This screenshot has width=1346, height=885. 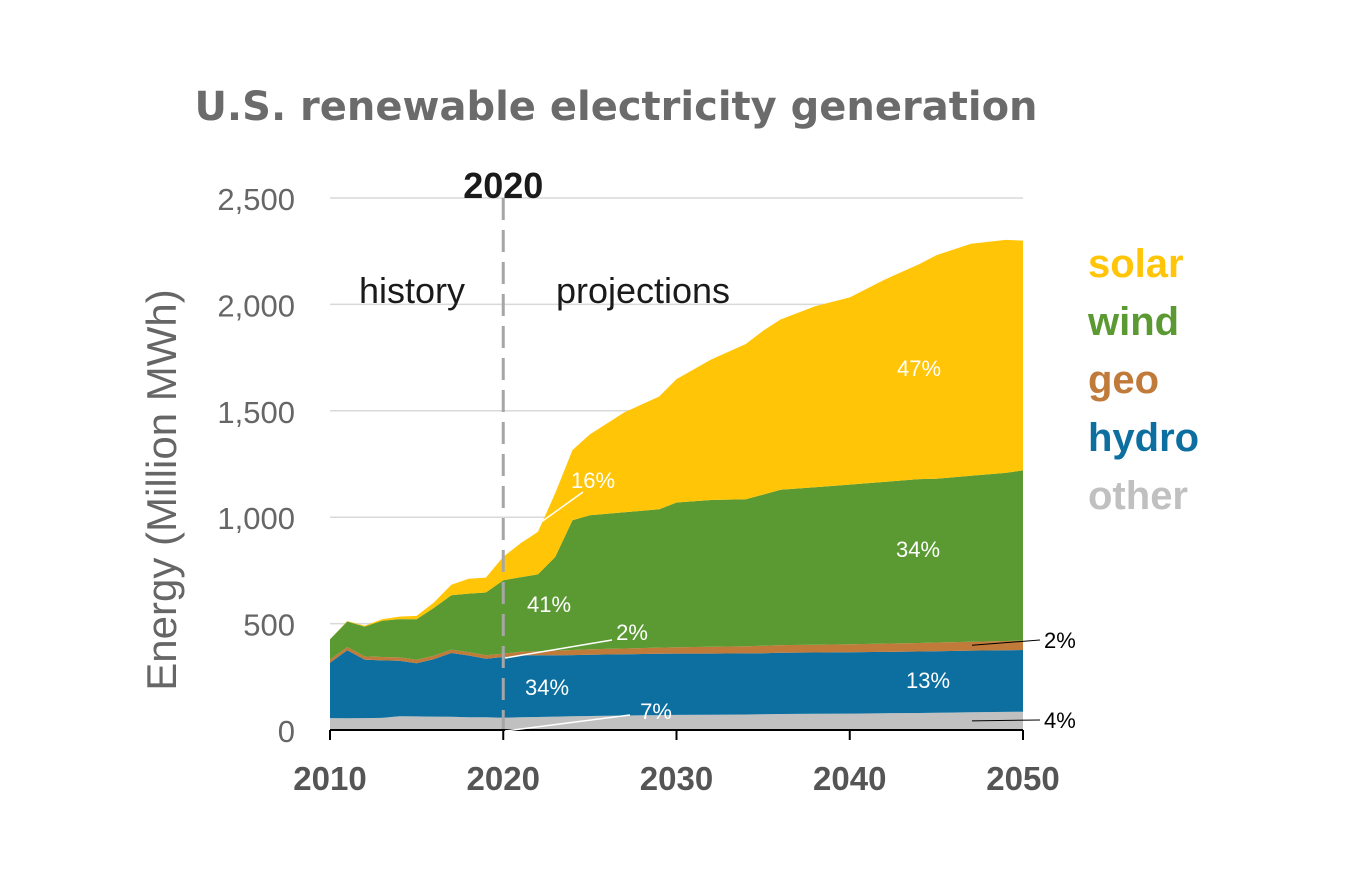 What do you see at coordinates (632, 632) in the screenshot?
I see `share-2020-geo: 2%` at bounding box center [632, 632].